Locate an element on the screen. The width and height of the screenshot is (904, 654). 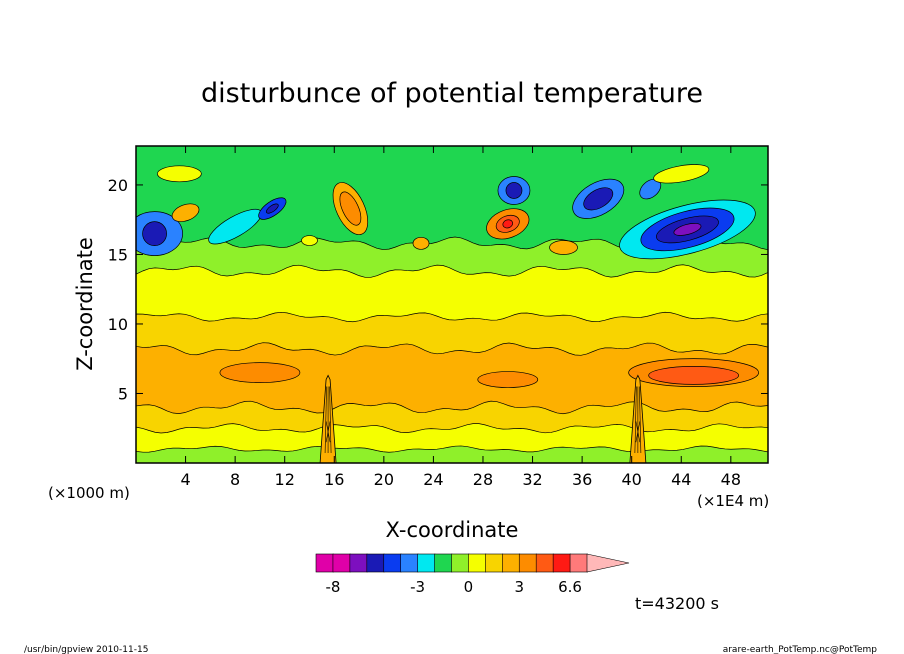
x-tick-label: 40 is located at coordinates (632, 479).